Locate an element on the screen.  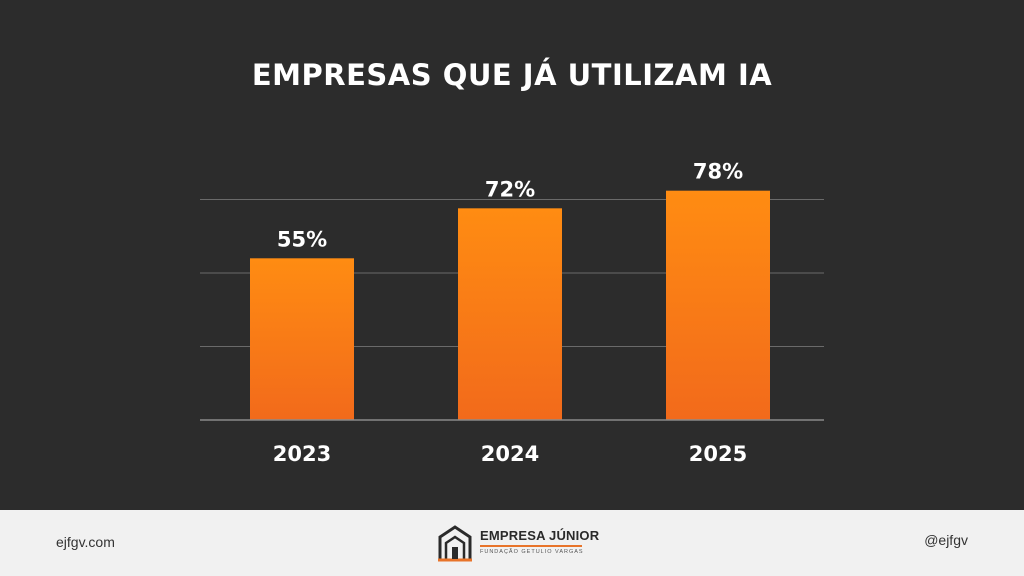
bar-2024 is located at coordinates (510, 314).